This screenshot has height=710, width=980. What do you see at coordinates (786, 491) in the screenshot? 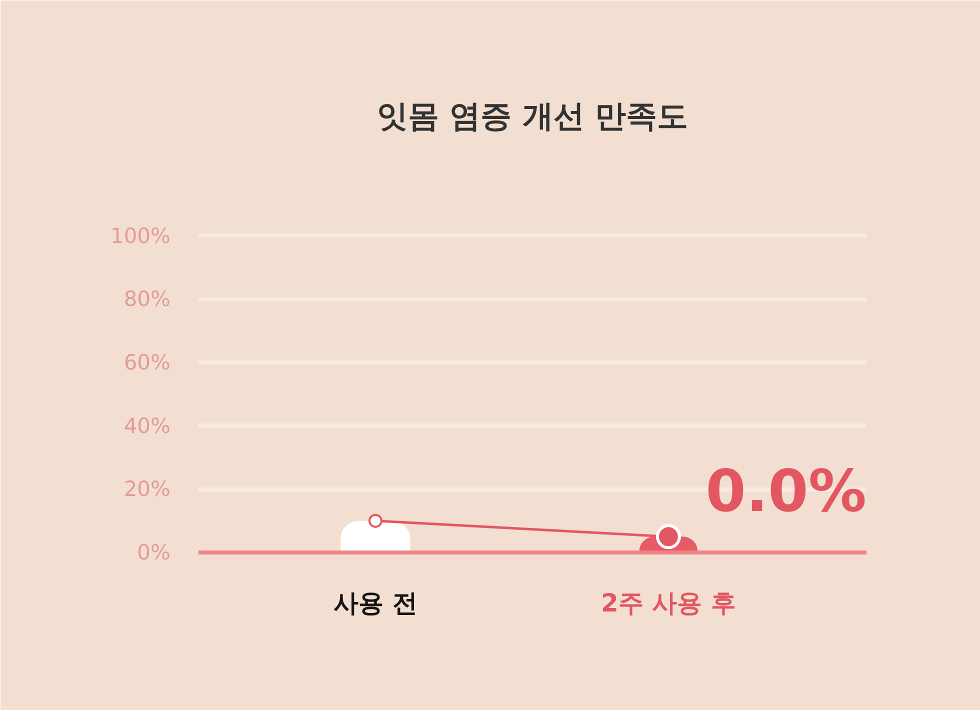
I see `annotation: 0.0%` at bounding box center [786, 491].